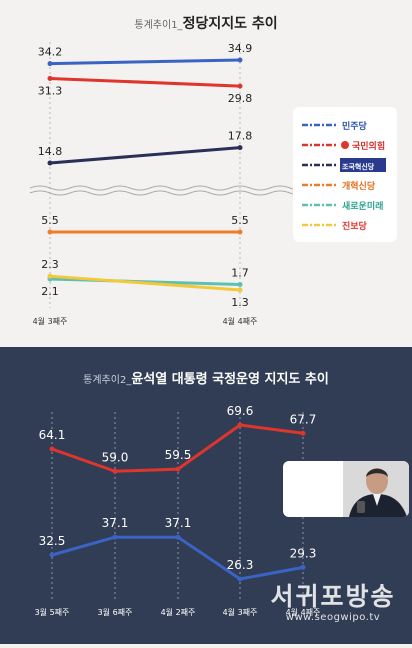 The width and height of the screenshot is (412, 648). What do you see at coordinates (240, 272) in the screenshot?
I see `chart1-data-label-4-1: 1.7` at bounding box center [240, 272].